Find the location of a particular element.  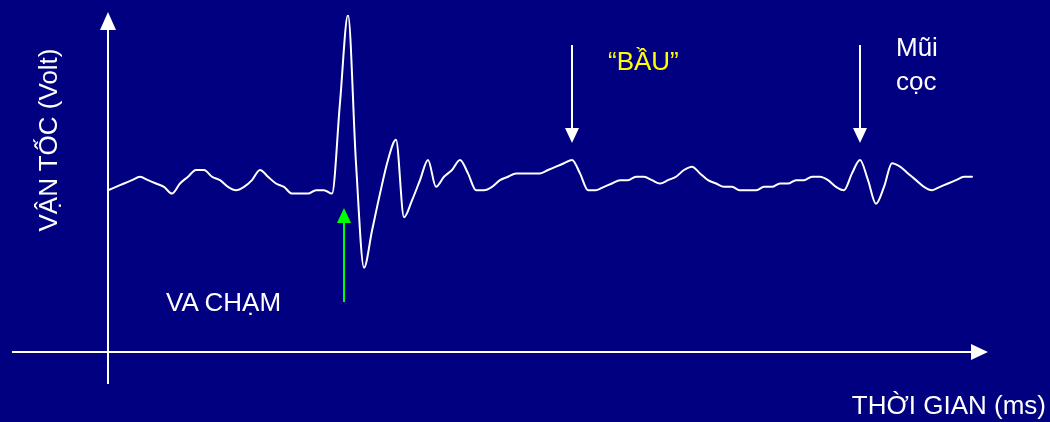

annotation: Mũi cọc is located at coordinates (917, 64).